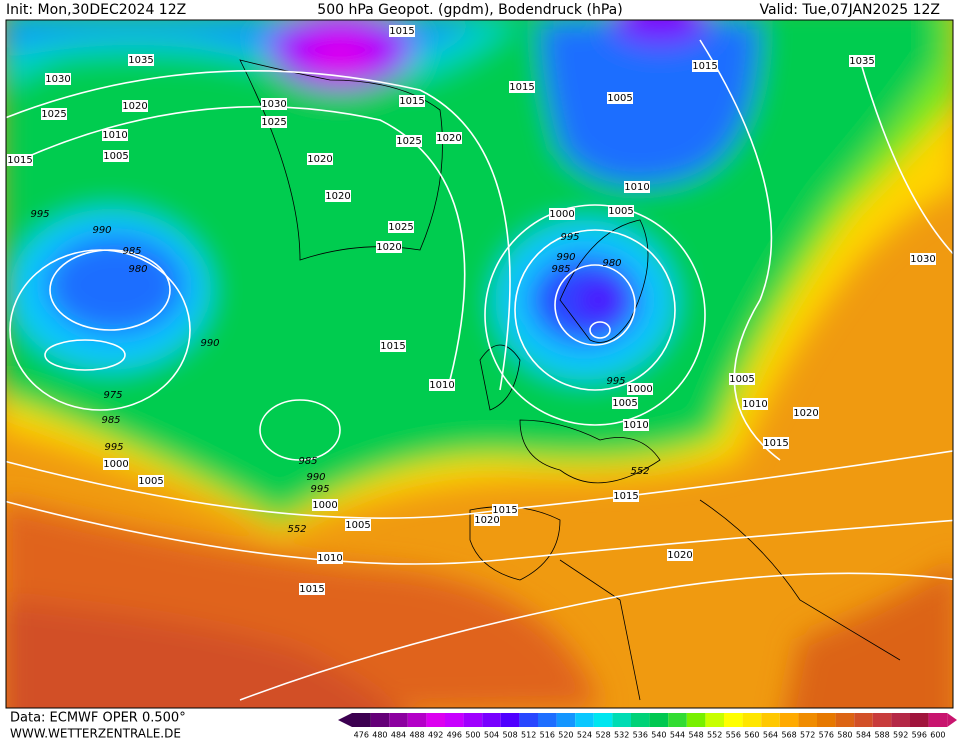 The image size is (959, 741). Describe the element at coordinates (416, 735) in the screenshot. I see `colorbar-label: 488` at that location.